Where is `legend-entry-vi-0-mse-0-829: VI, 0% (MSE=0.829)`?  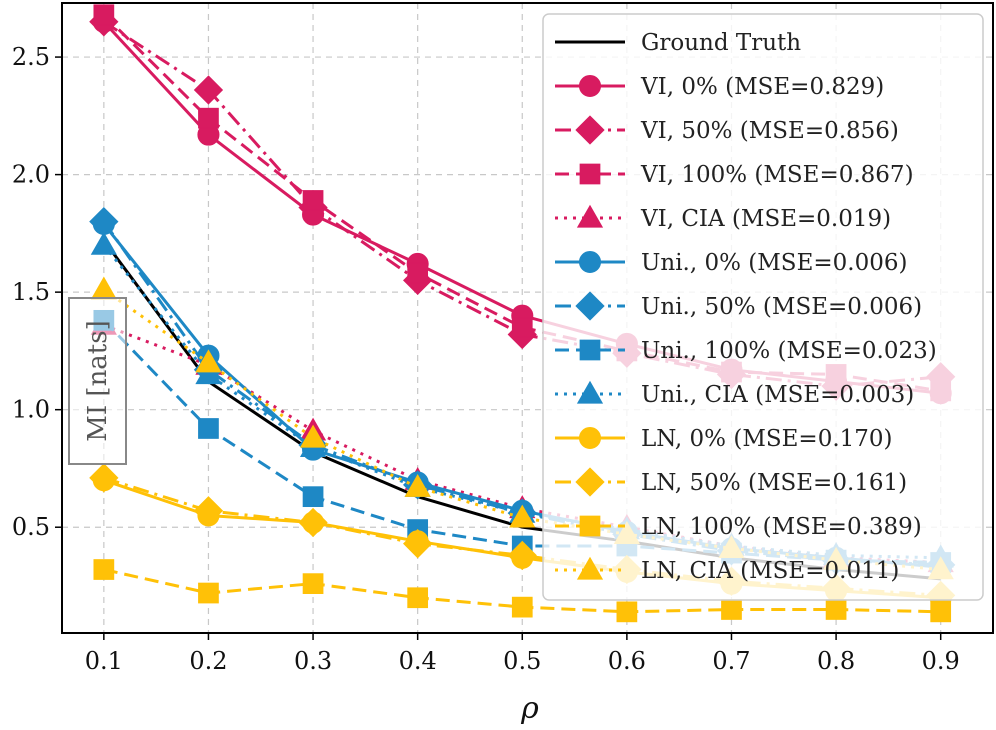 legend-entry-vi-0-mse-0-829: VI, 0% (MSE=0.829) is located at coordinates (719, 87).